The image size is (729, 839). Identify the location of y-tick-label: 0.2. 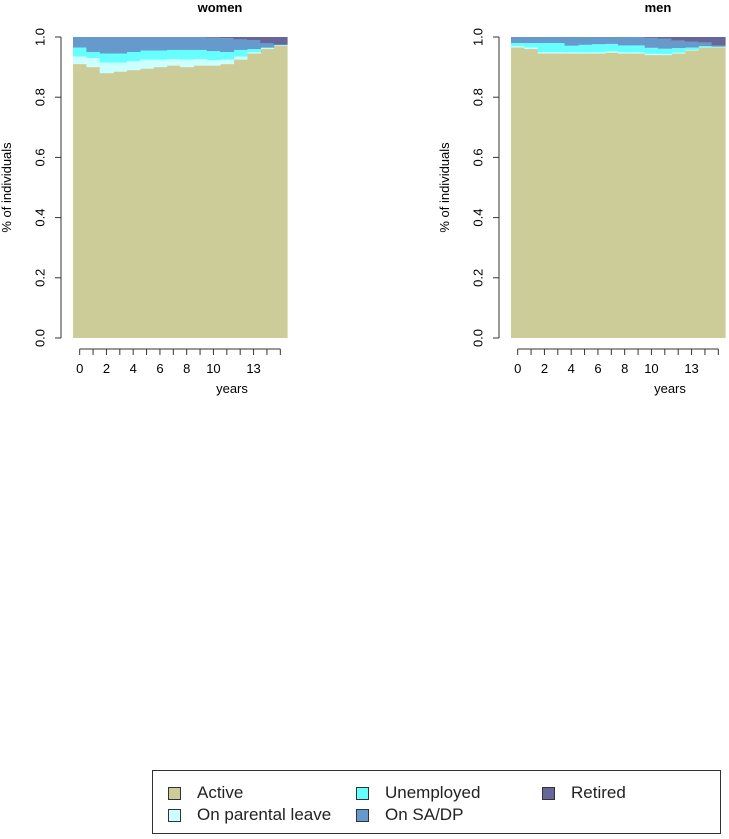
(39, 278).